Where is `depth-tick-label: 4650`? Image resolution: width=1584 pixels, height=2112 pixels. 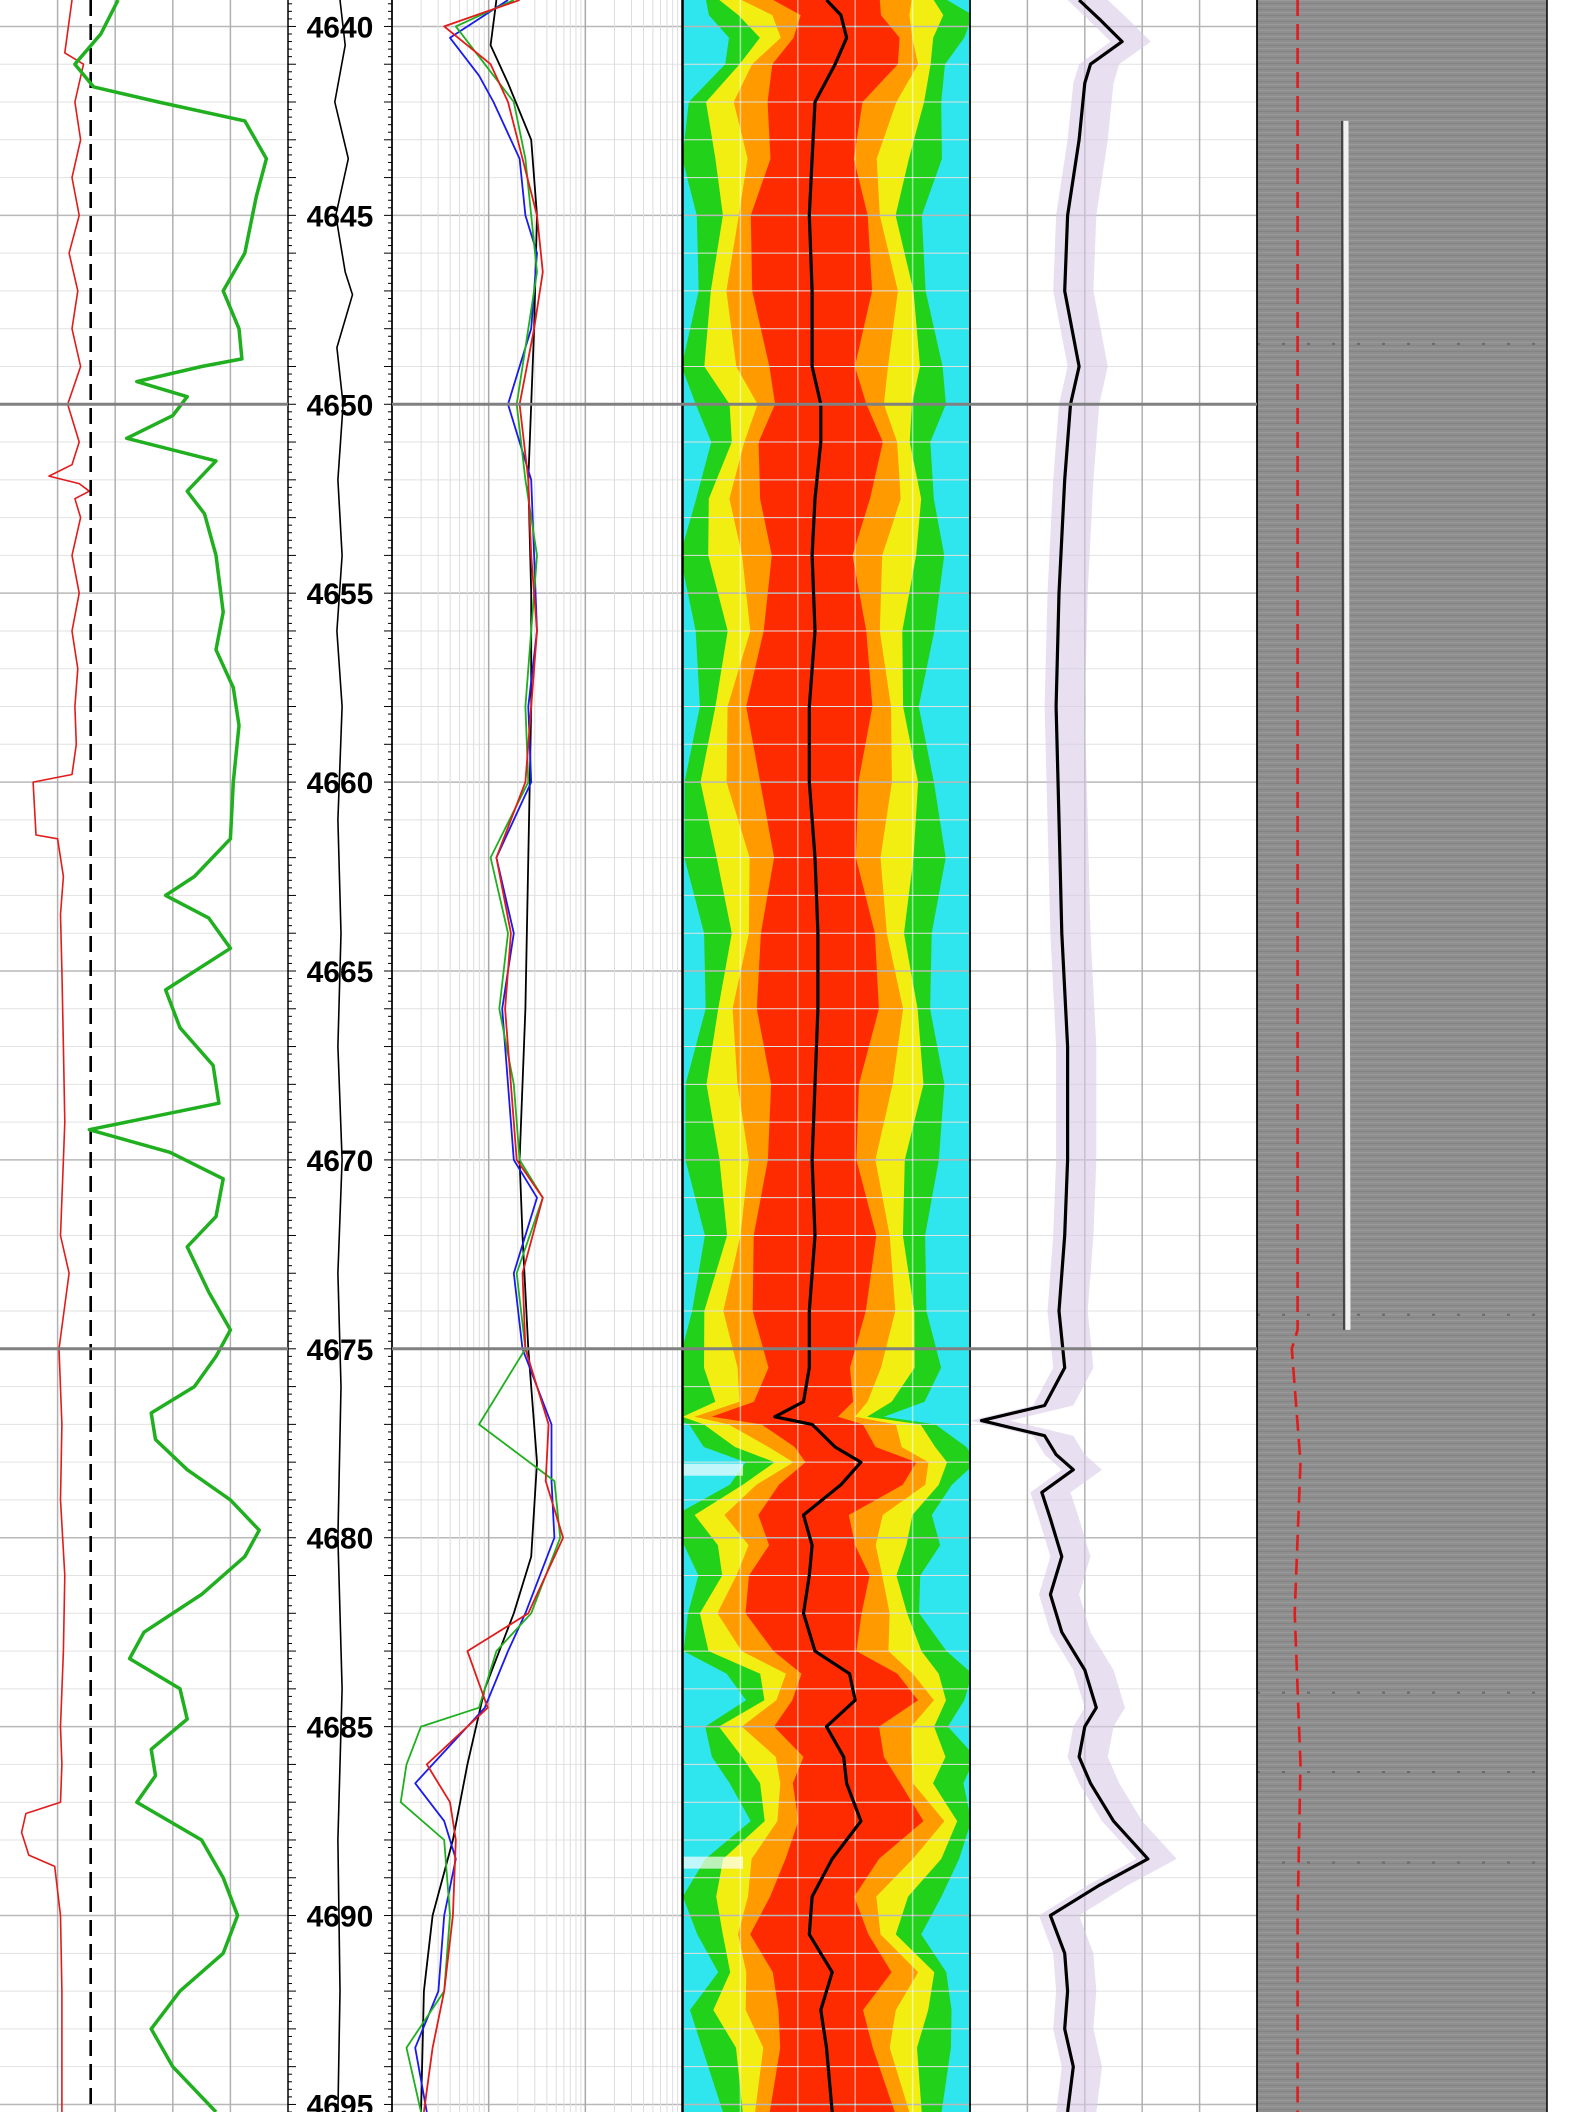
depth-tick-label: 4650 is located at coordinates (340, 405).